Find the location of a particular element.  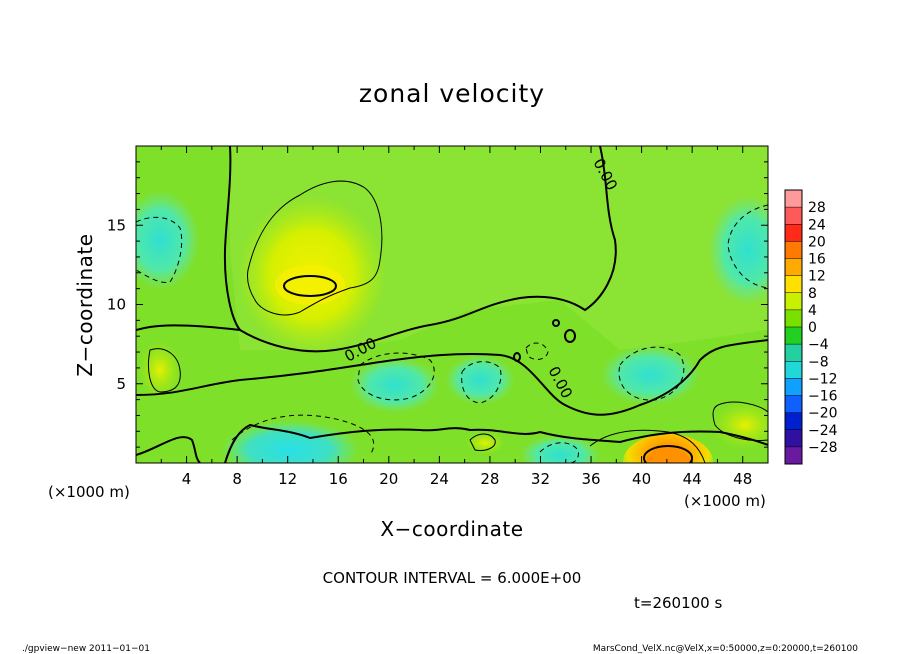

chart-title: zonal velocity is located at coordinates (452, 93).